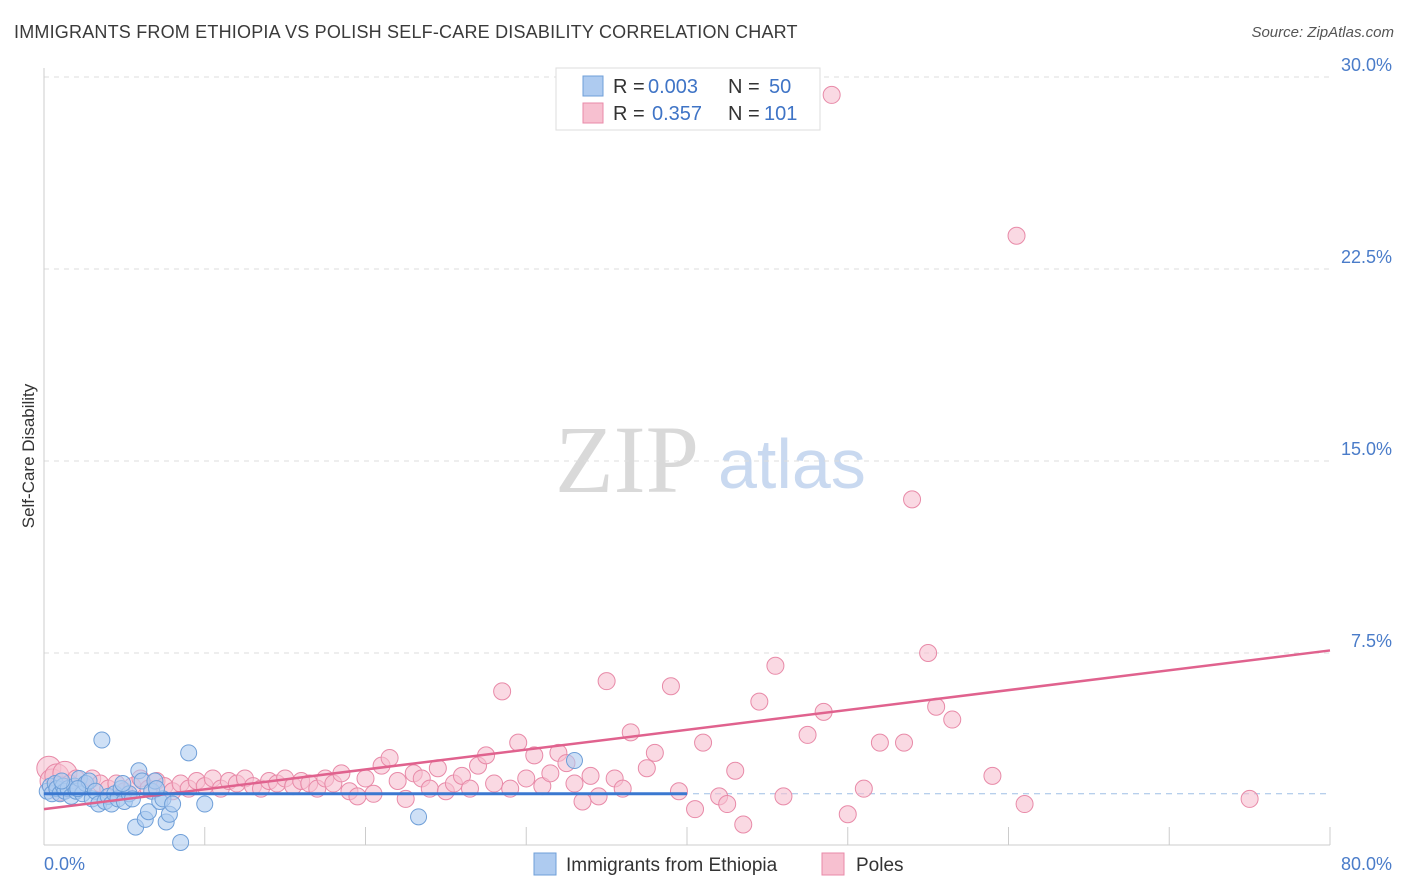  What do you see at coordinates (1366, 353) in the screenshot?
I see `y-tick-labels: 7.5% 15.0% 22.5% 30.0%` at bounding box center [1366, 353].